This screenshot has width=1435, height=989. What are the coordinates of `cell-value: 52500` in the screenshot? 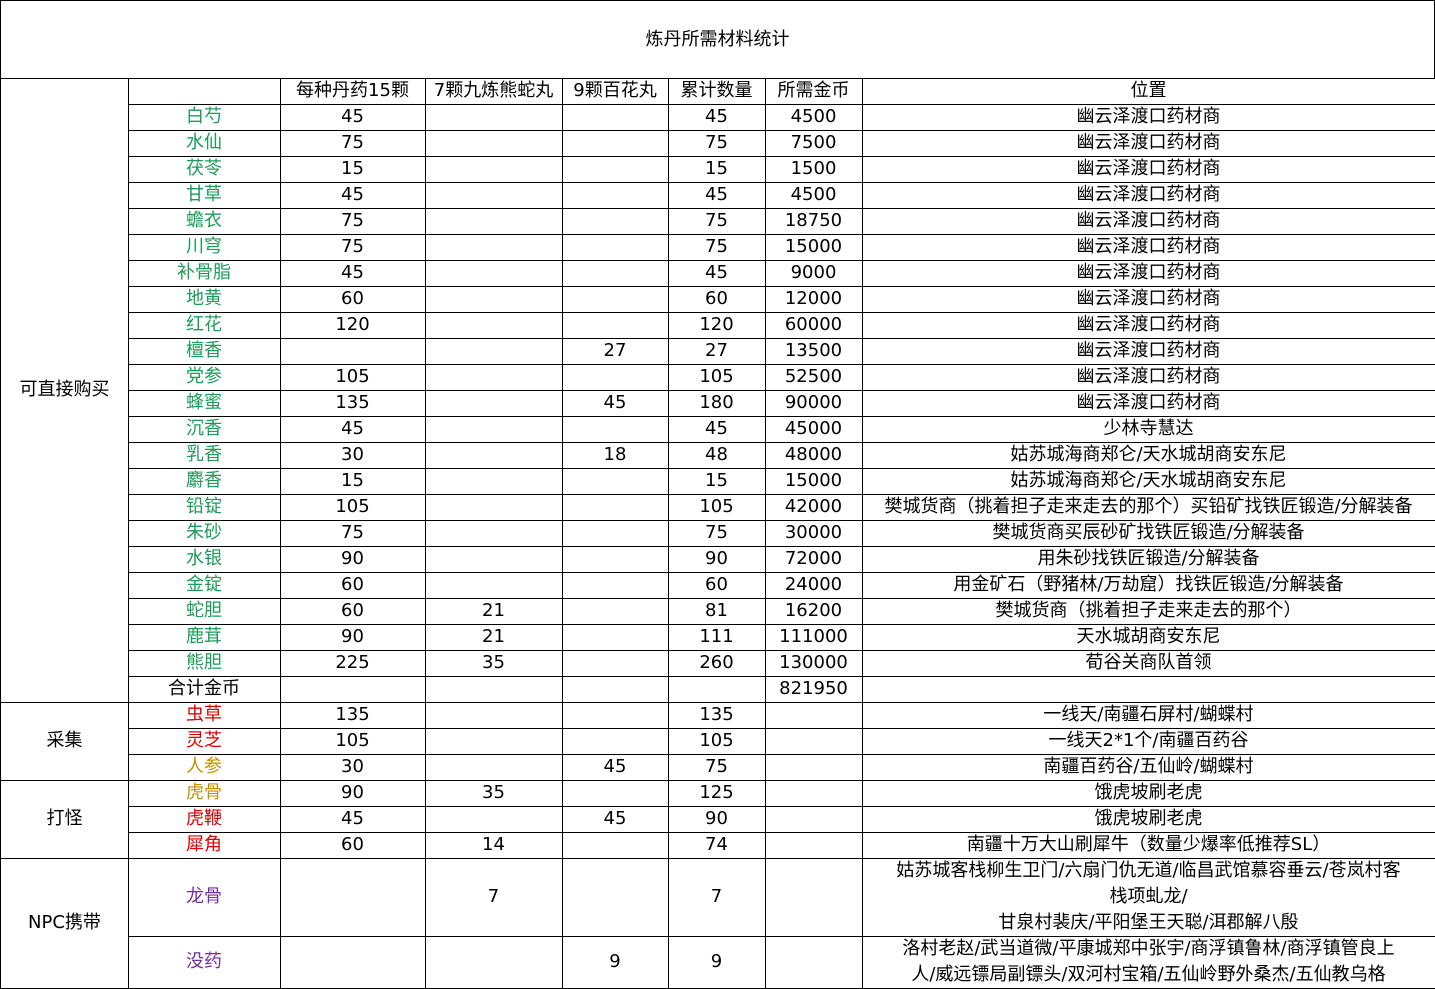 It's located at (814, 377).